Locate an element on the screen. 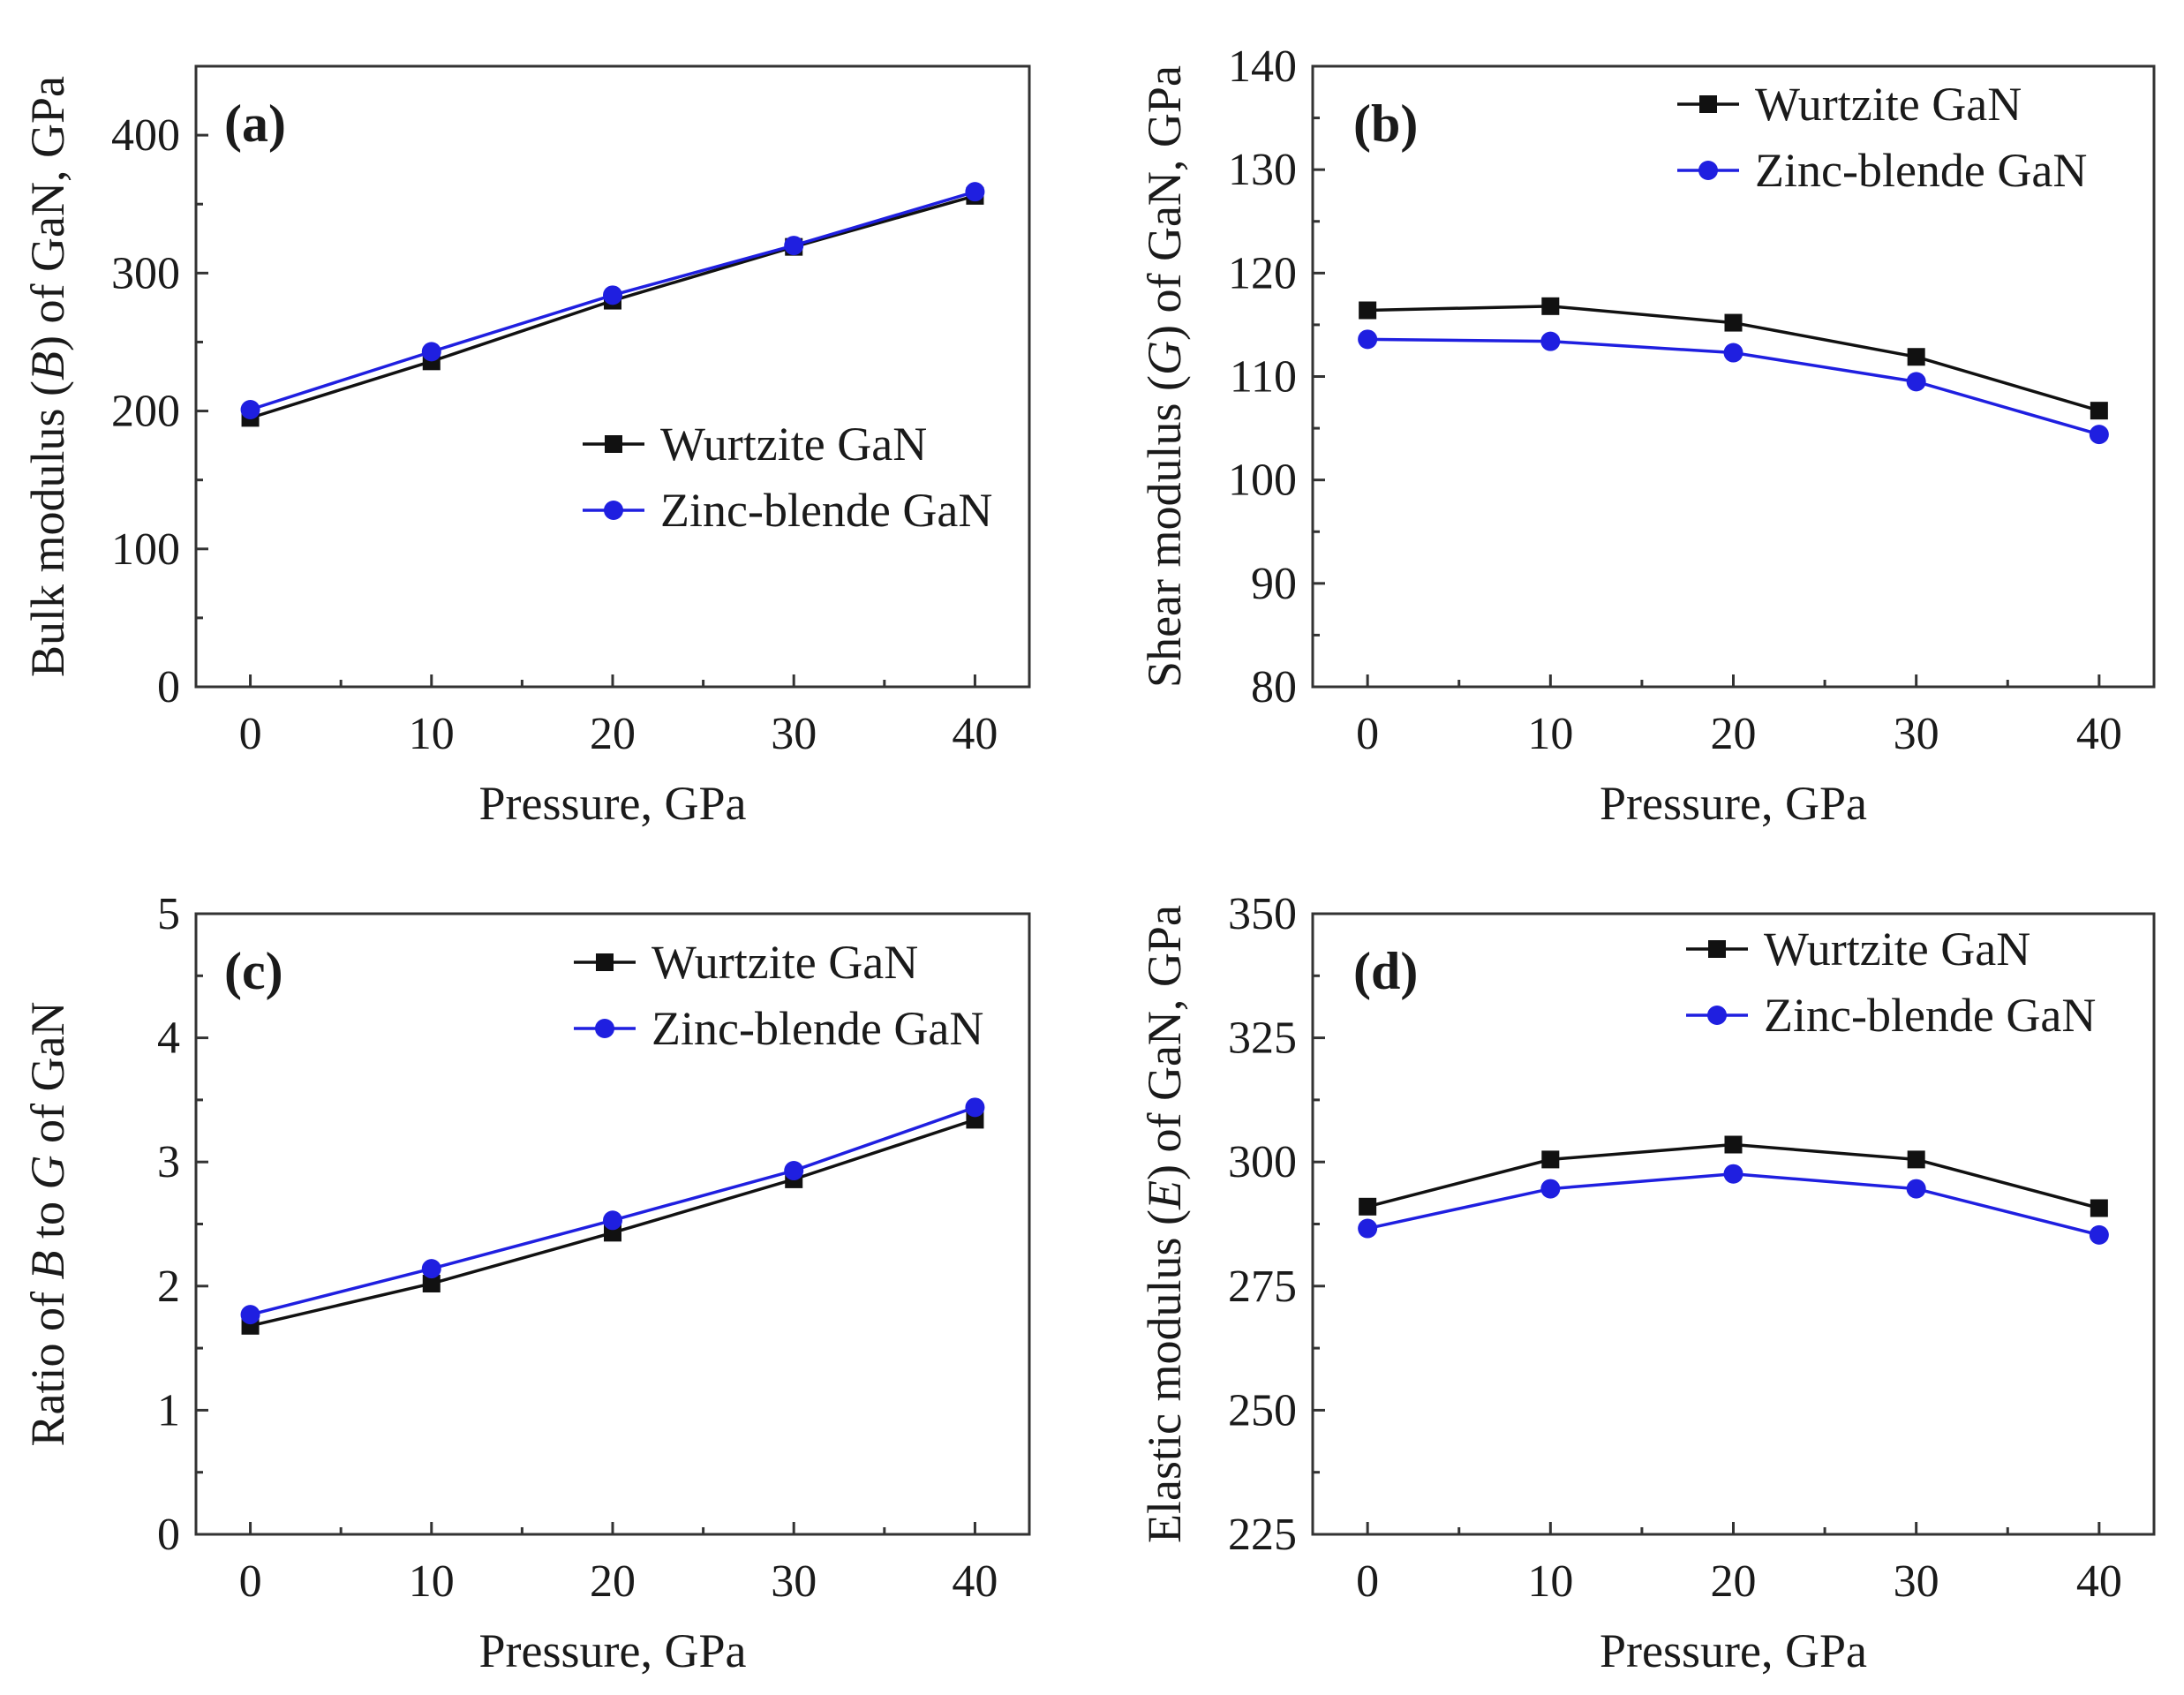 The width and height of the screenshot is (2184, 1695). y-axis-title: Bulk modulus (B) of GaN, GPa is located at coordinates (47, 376).